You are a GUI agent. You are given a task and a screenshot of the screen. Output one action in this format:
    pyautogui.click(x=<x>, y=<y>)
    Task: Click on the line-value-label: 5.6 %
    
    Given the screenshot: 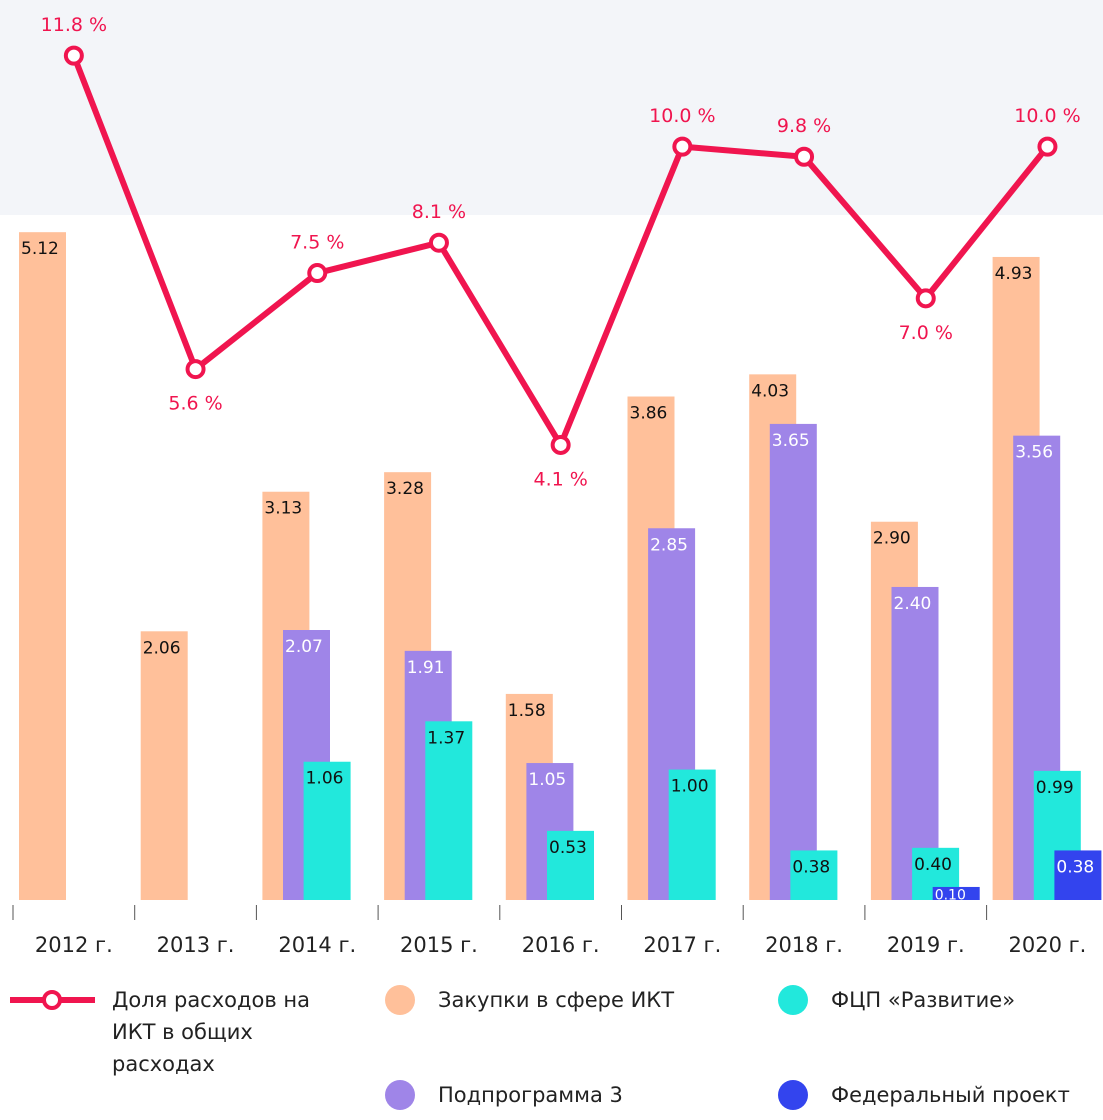 What is the action you would take?
    pyautogui.click(x=195, y=404)
    